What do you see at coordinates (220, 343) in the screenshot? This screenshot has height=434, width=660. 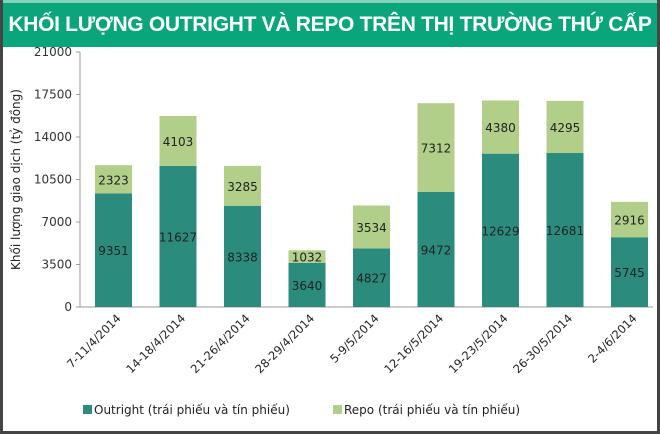 I see `x-tick-label: 21-26/4/2014` at bounding box center [220, 343].